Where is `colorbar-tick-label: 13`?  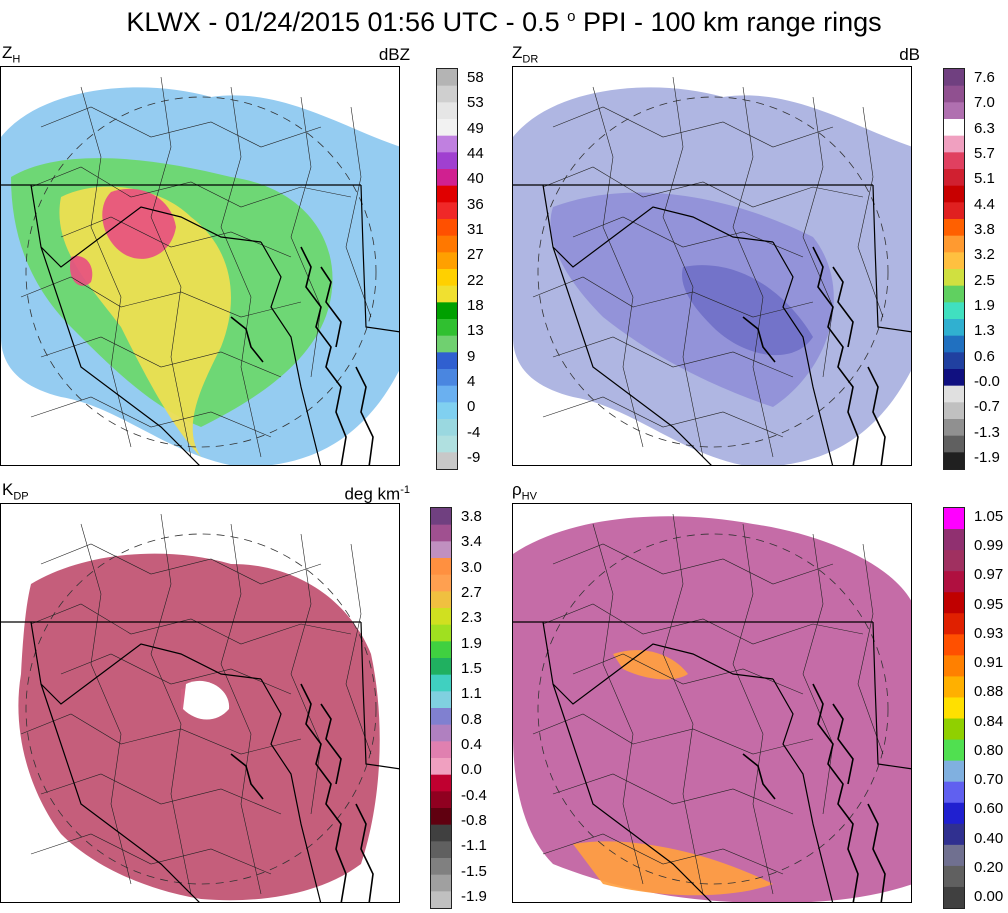 colorbar-tick-label: 13 is located at coordinates (475, 331).